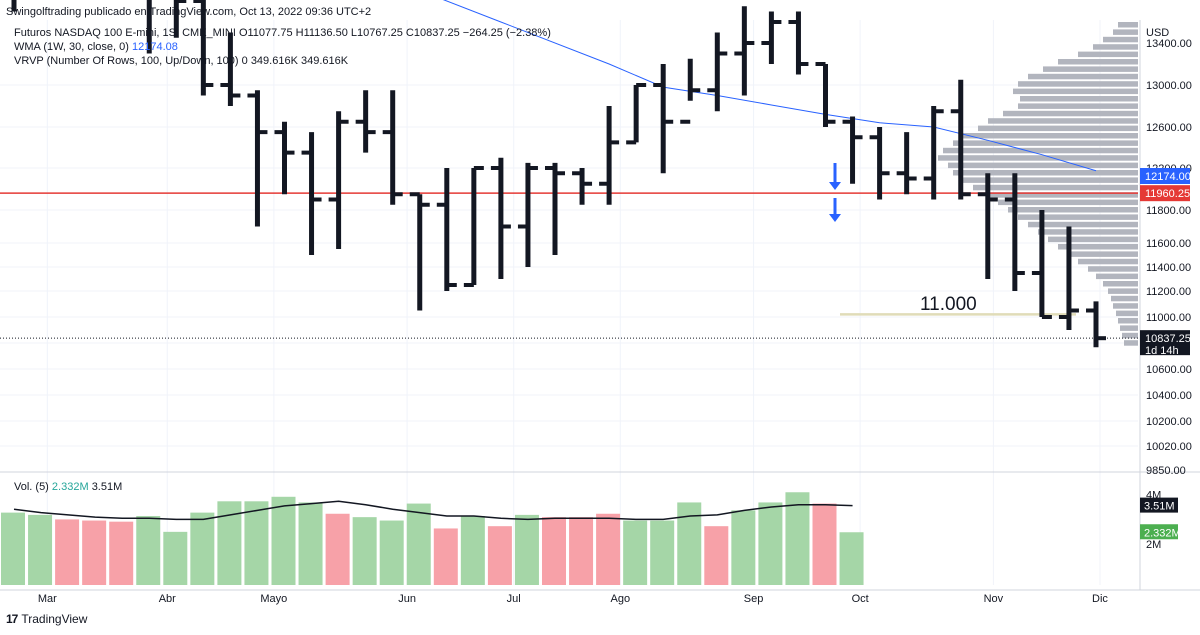 The height and width of the screenshot is (635, 1200). Describe the element at coordinates (1153, 545) in the screenshot. I see `vol-tick-2m: 2M` at that location.